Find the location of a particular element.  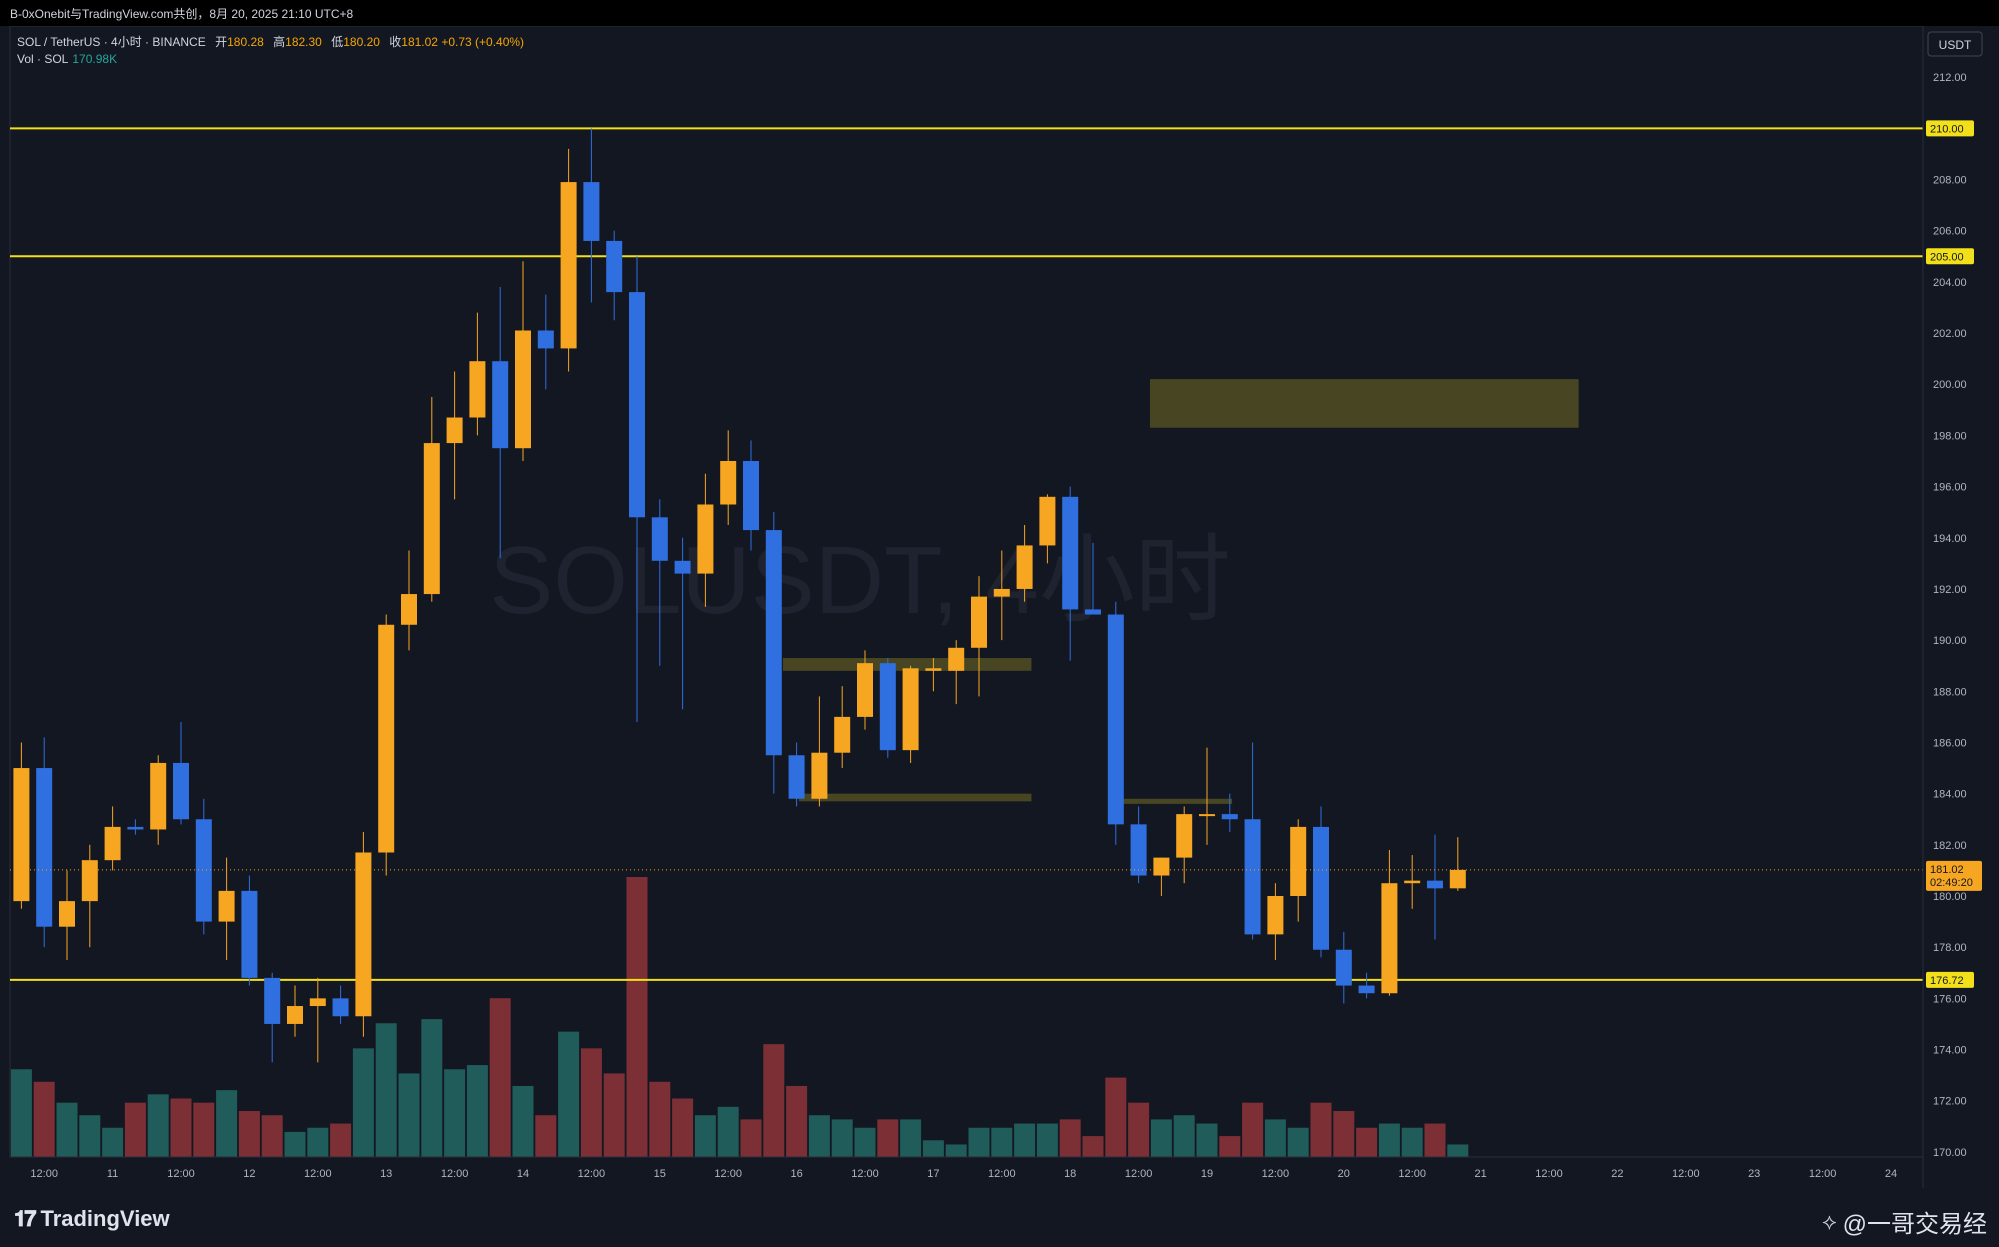

x-tick-label: 20 is located at coordinates (1344, 1174).